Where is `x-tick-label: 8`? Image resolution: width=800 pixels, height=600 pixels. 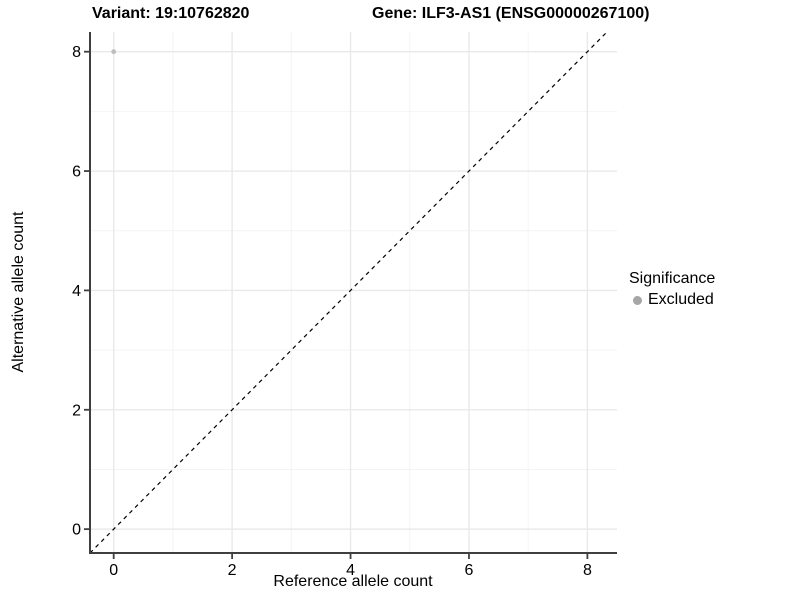 x-tick-label: 8 is located at coordinates (587, 570).